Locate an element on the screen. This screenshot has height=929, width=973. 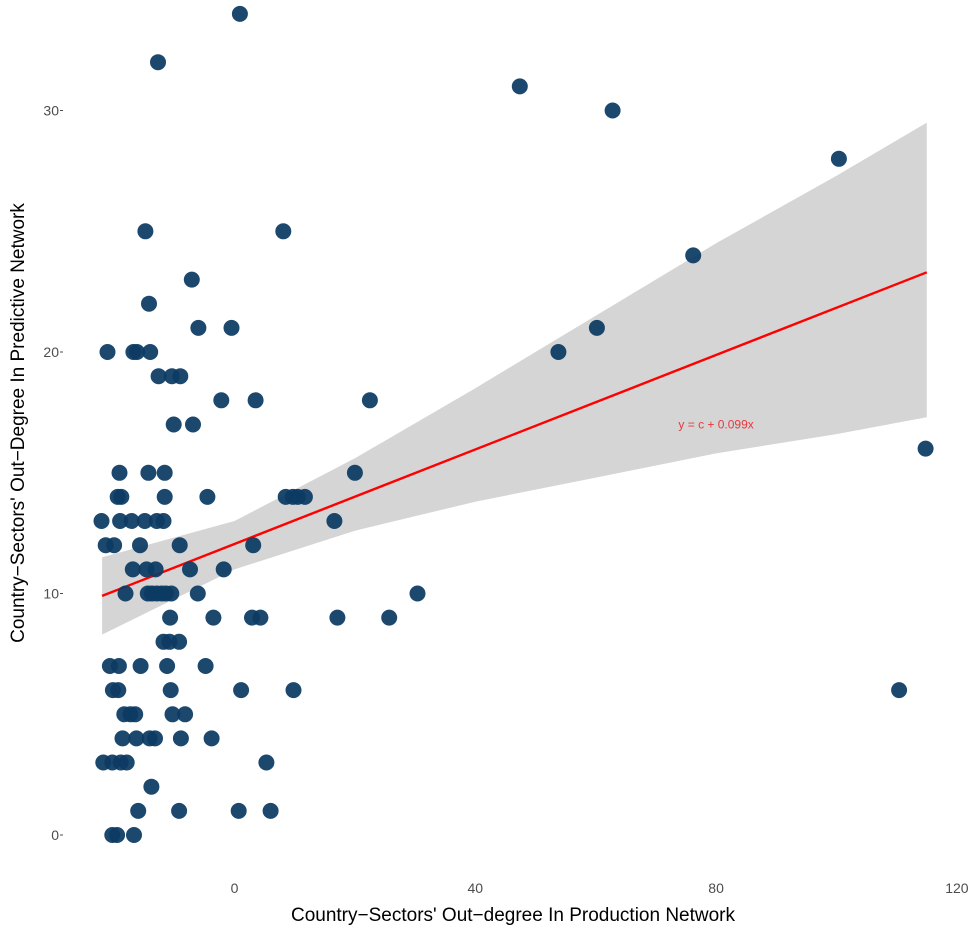
y-tick-label: 20 is located at coordinates (51, 352).